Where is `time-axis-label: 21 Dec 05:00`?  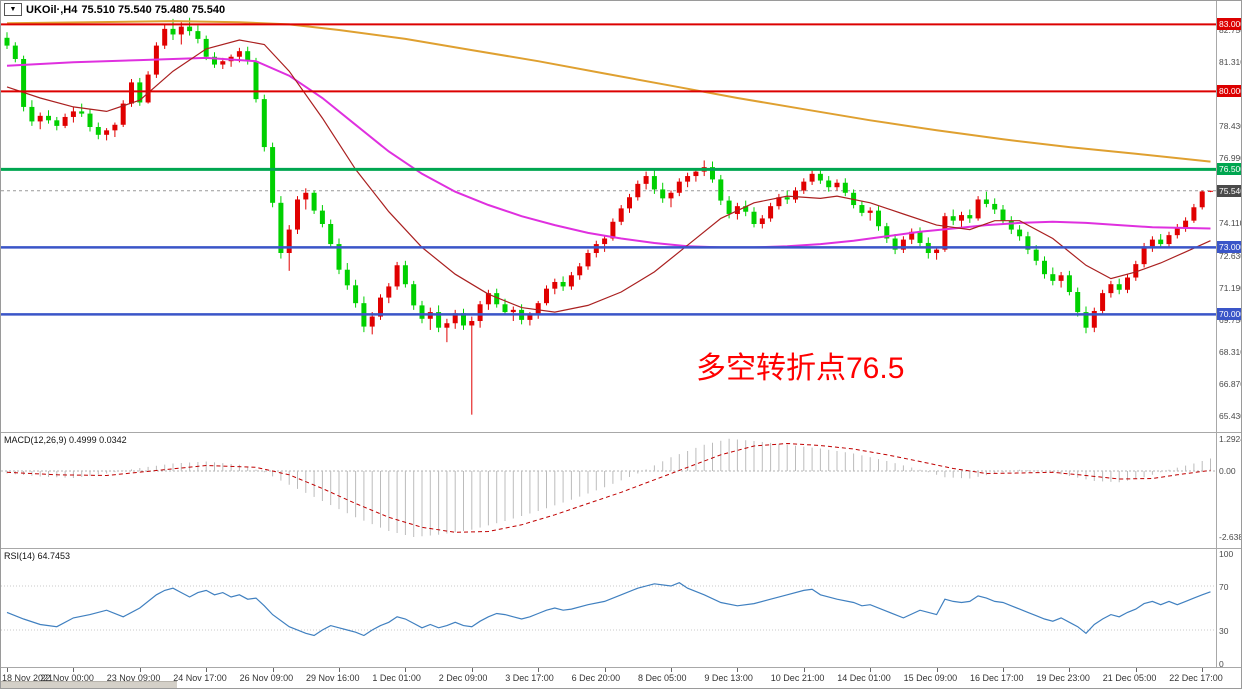
time-axis-label: 21 Dec 05:00 is located at coordinates (1129, 678).